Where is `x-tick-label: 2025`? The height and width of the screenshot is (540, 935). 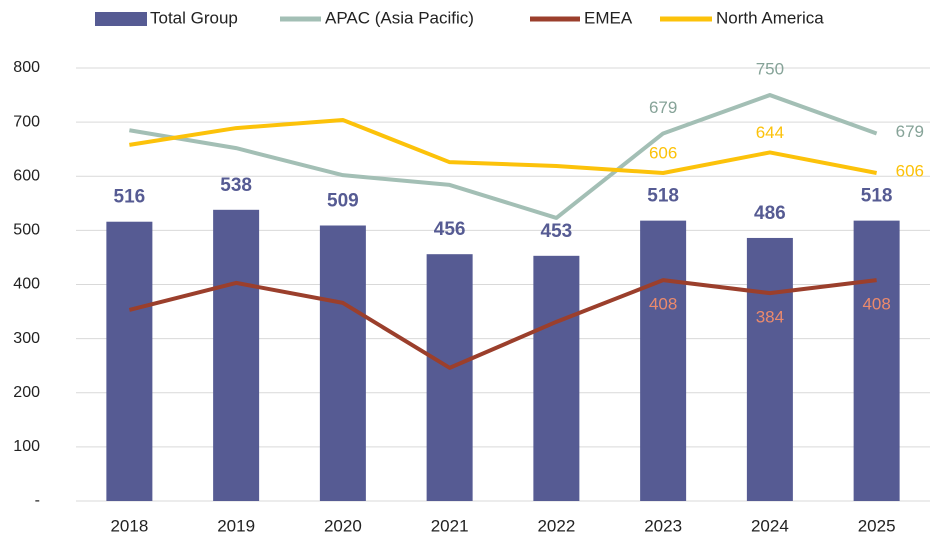
x-tick-label: 2025 is located at coordinates (877, 525).